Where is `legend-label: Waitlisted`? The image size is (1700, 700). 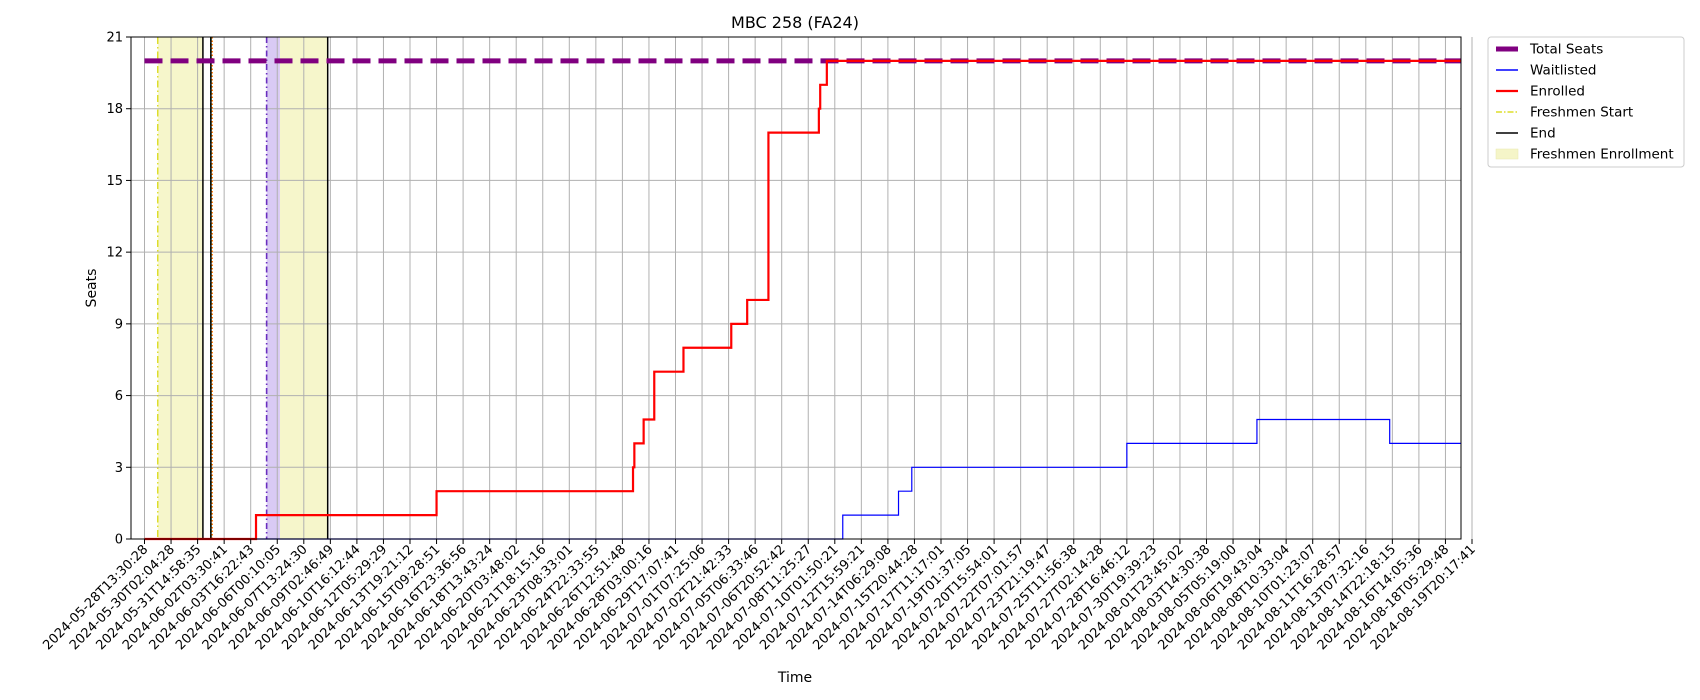 legend-label: Waitlisted is located at coordinates (1563, 71).